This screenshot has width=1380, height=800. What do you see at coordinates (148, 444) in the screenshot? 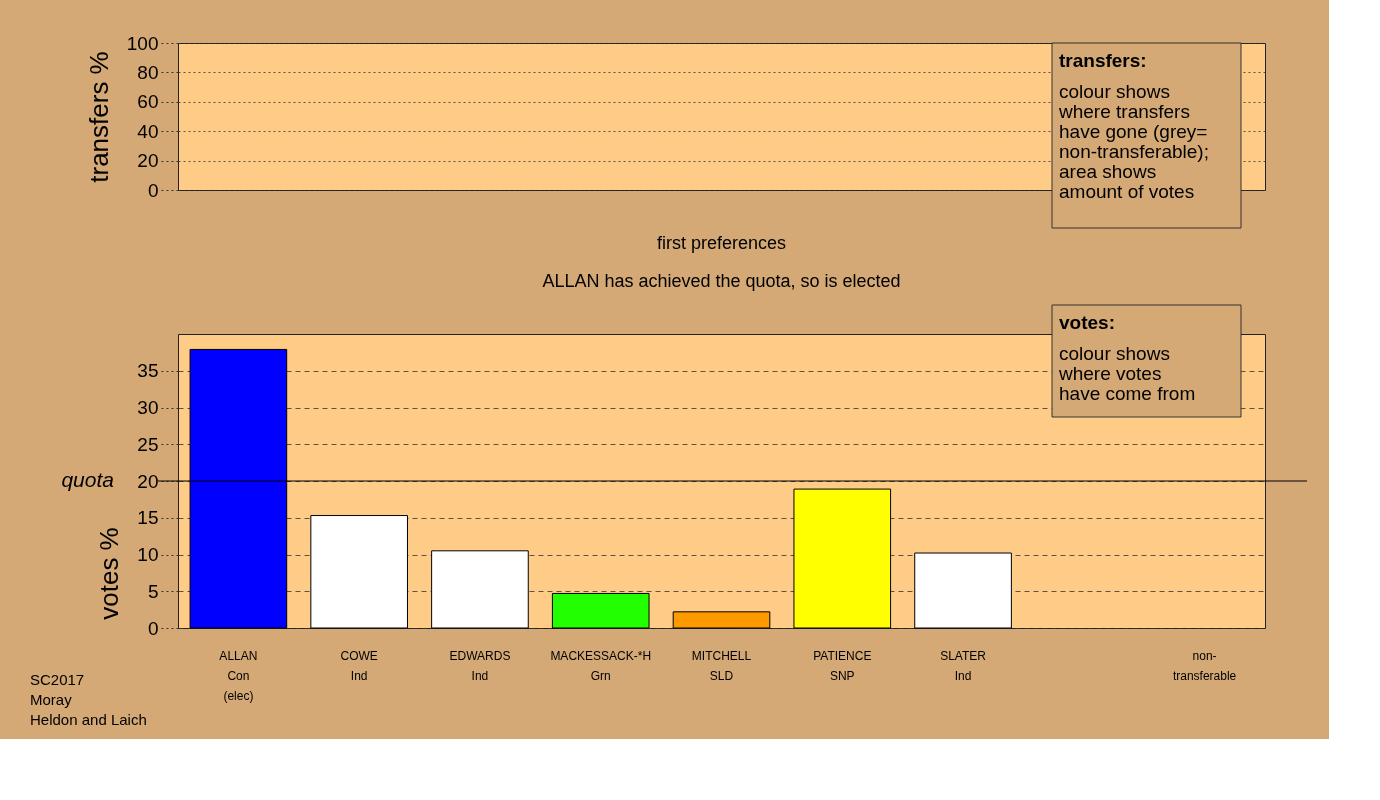
I see `y-tick-label: 25` at bounding box center [148, 444].